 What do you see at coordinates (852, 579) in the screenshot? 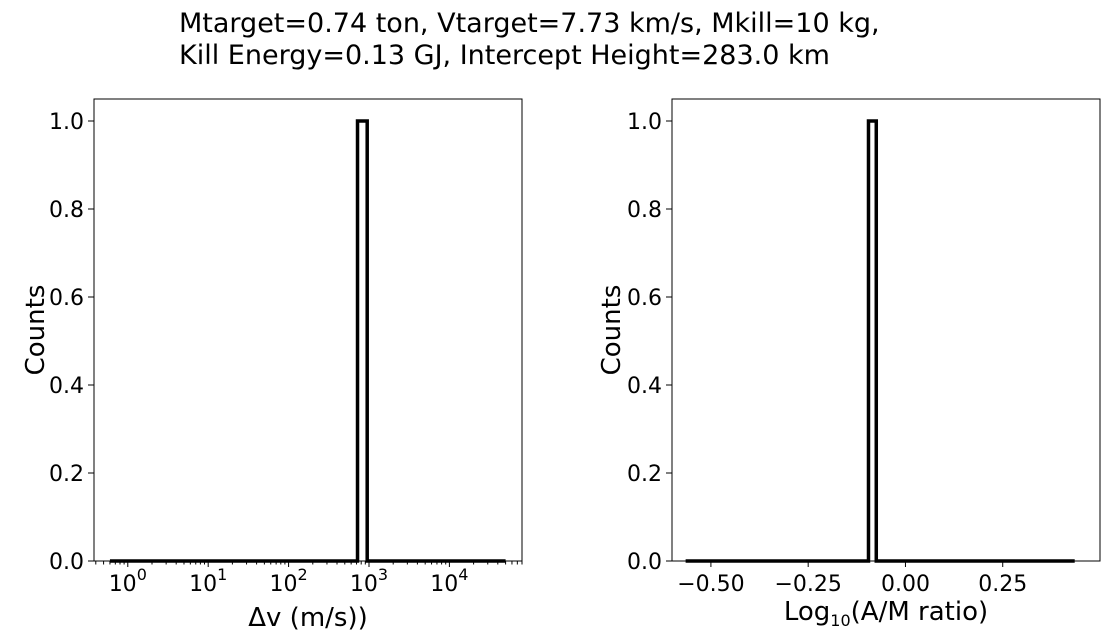
I see `am-ratio-x-ticks: −0.50 −0.25 0.00 0.25` at bounding box center [852, 579].